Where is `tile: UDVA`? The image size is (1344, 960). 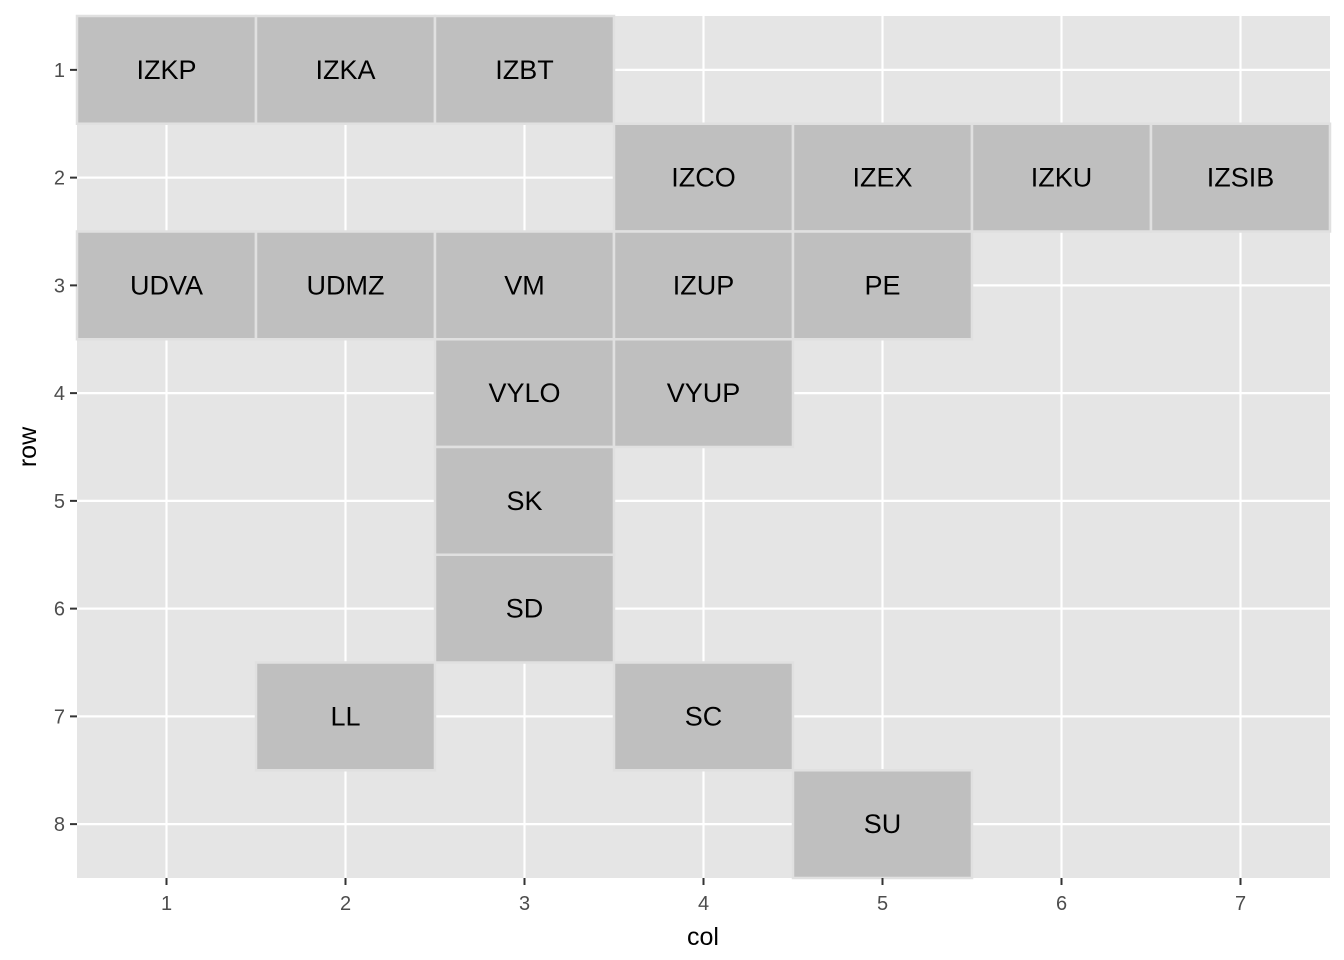 tile: UDVA is located at coordinates (166, 285).